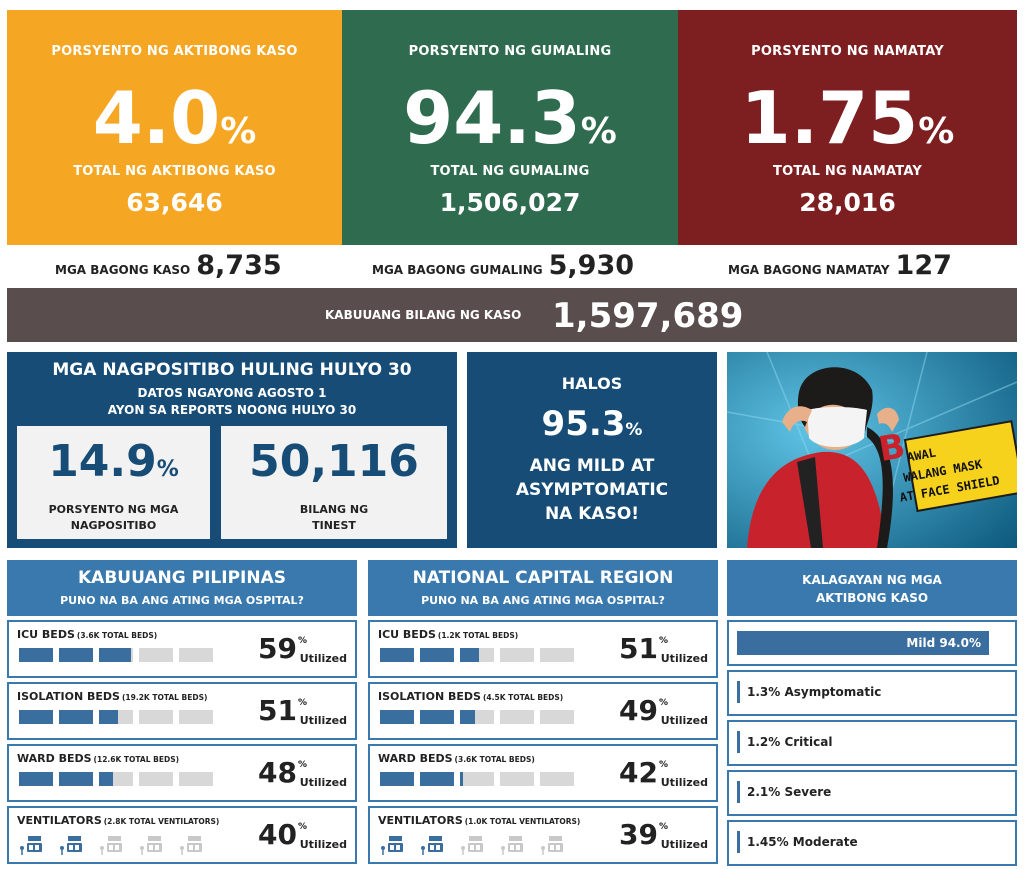 The height and width of the screenshot is (870, 1024). What do you see at coordinates (809, 270) in the screenshot?
I see `new-deaths-label: MGA BAGONG NAMATAY` at bounding box center [809, 270].